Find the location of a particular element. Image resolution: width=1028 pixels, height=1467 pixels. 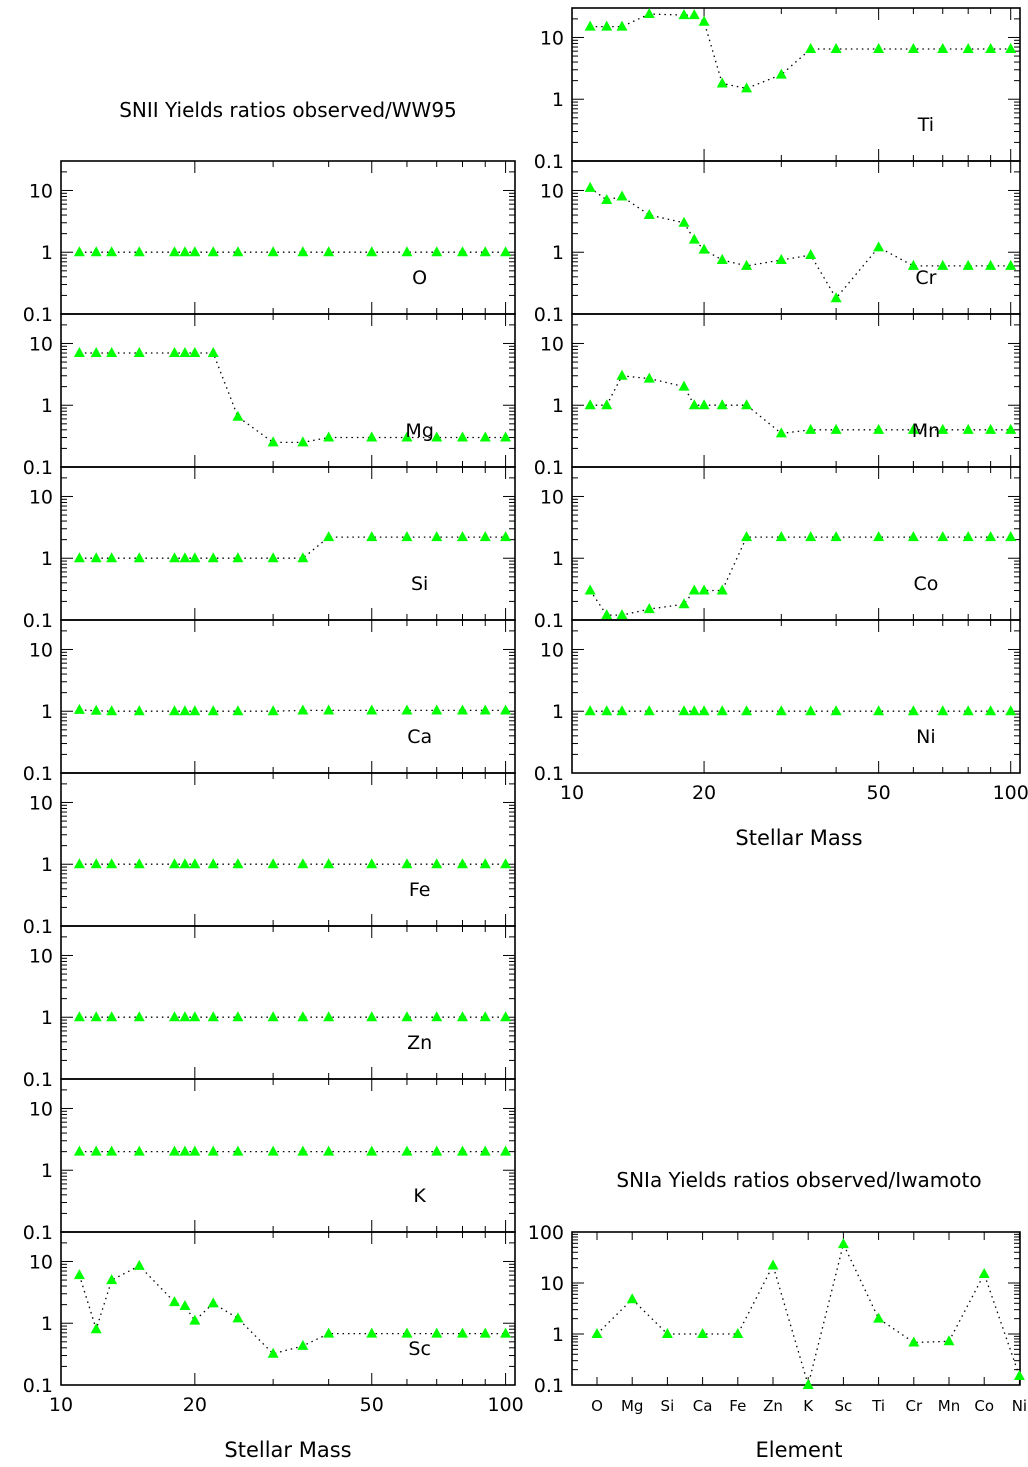

snia-point-Mn is located at coordinates (949, 1340).